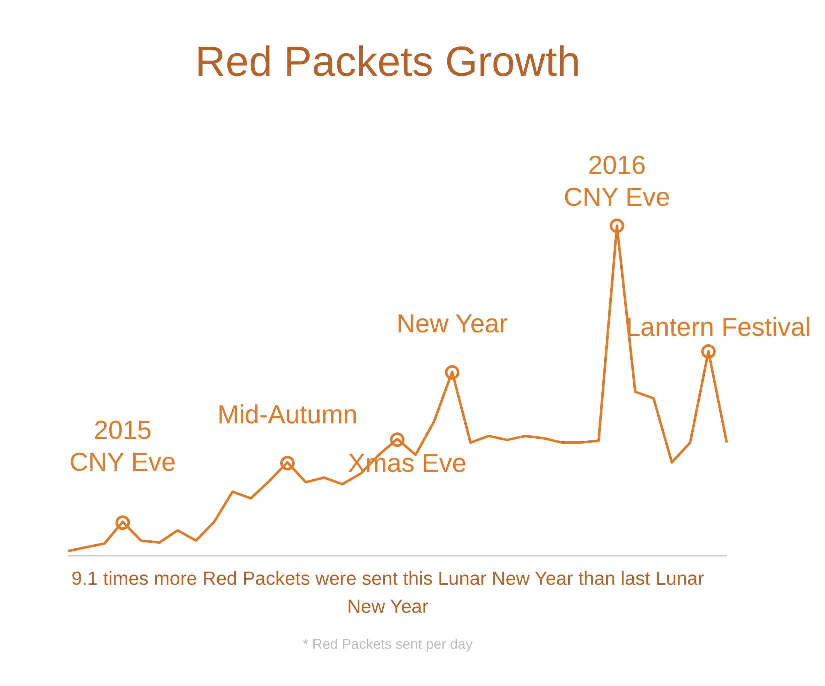 The height and width of the screenshot is (686, 825). Describe the element at coordinates (388, 594) in the screenshot. I see `text: 9.1 times more Red Packets were sent this Lunar New Year than last Lunar New Year` at that location.